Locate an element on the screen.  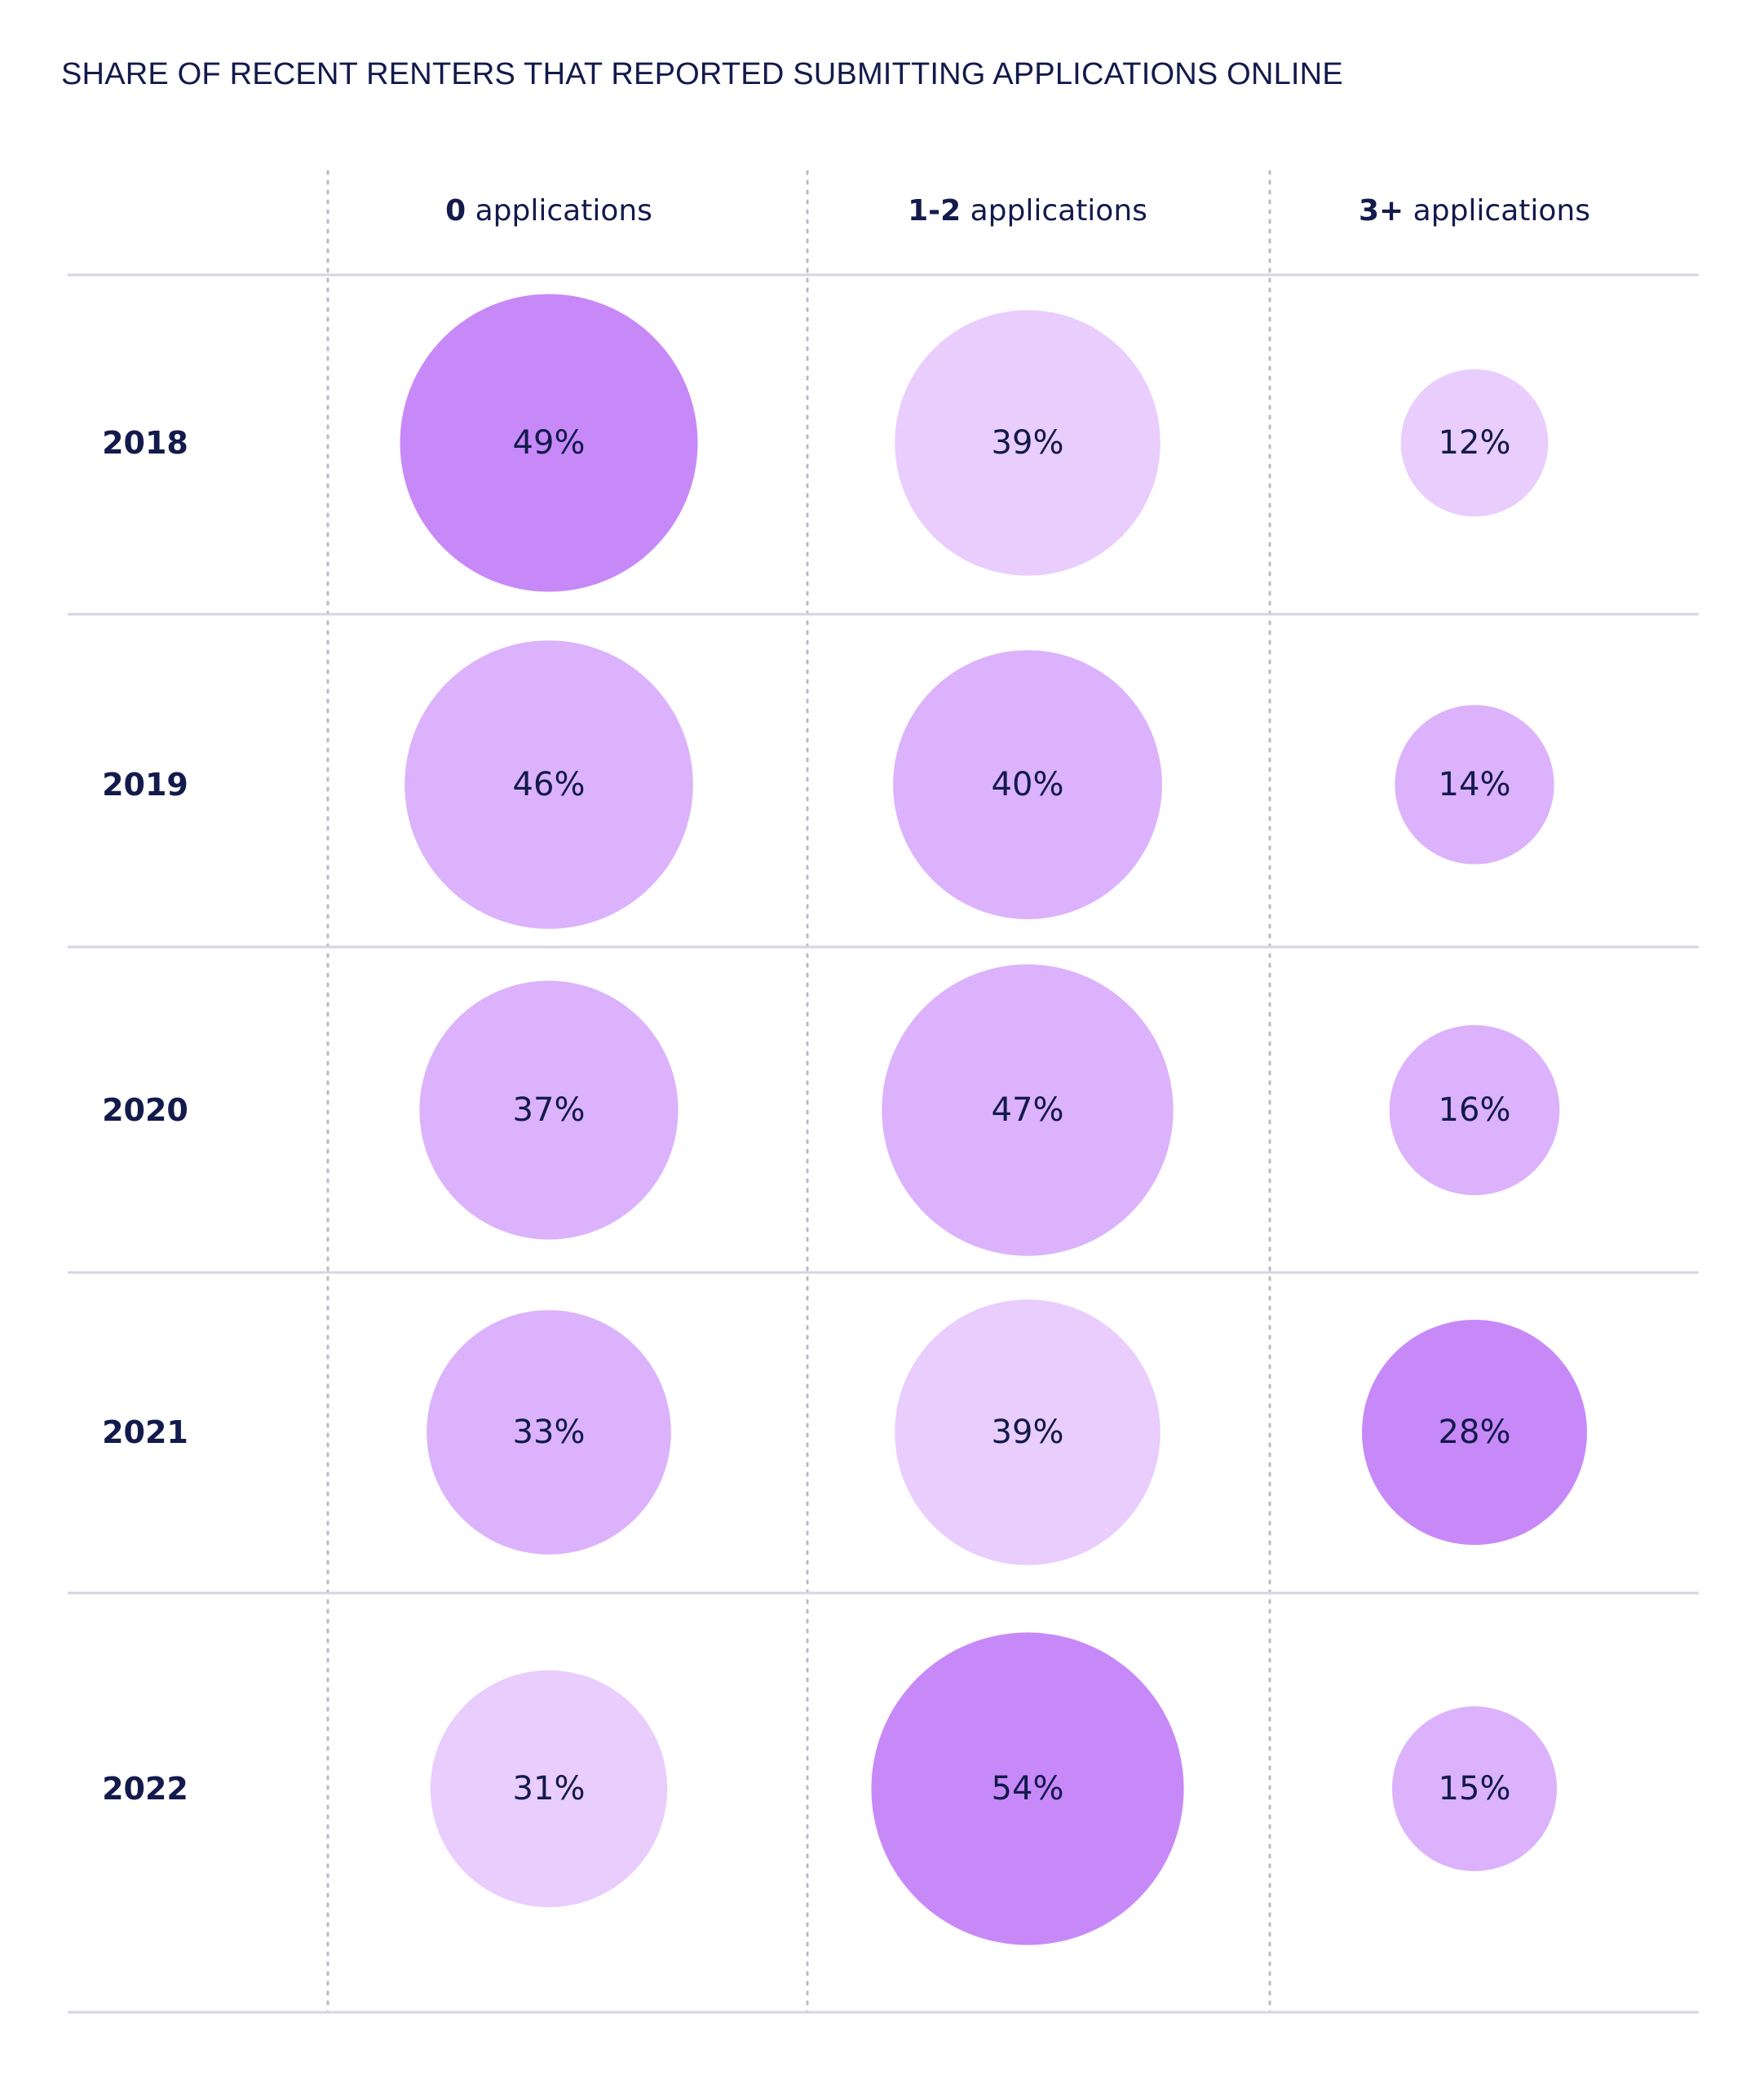
column-header-strong: 3+ is located at coordinates (1381, 211).